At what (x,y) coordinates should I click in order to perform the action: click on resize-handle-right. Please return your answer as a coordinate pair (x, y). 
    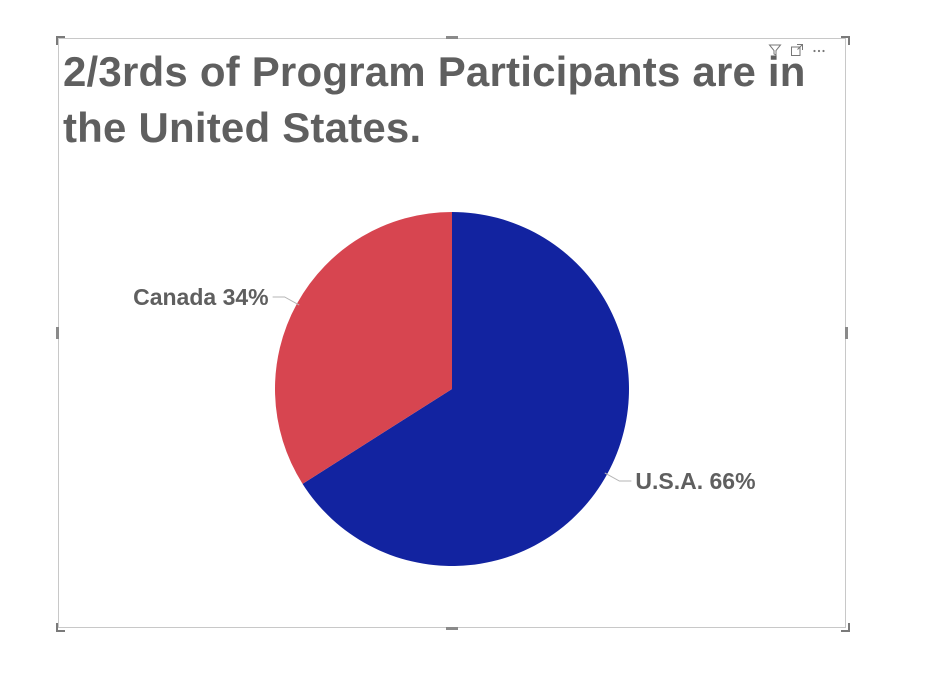
    Looking at the image, I should click on (846, 333).